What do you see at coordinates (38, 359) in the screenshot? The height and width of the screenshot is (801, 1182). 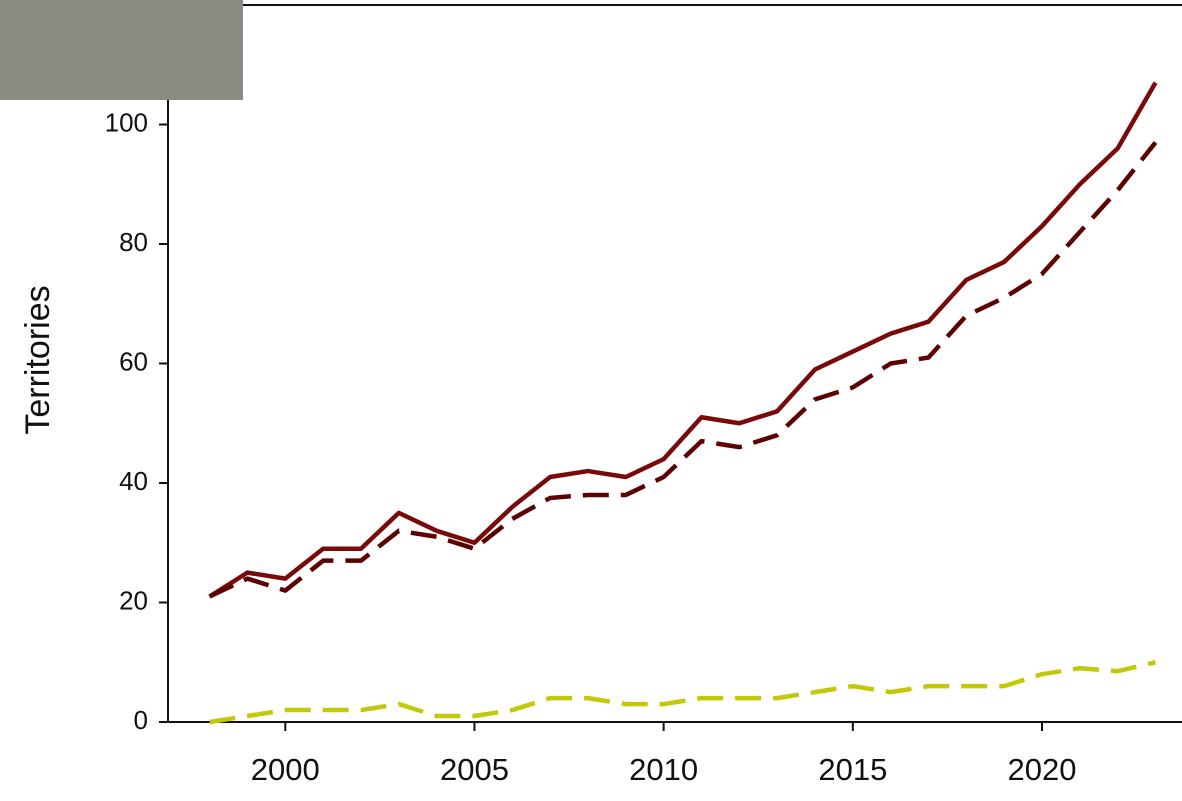 I see `y-axis-label: Territories` at bounding box center [38, 359].